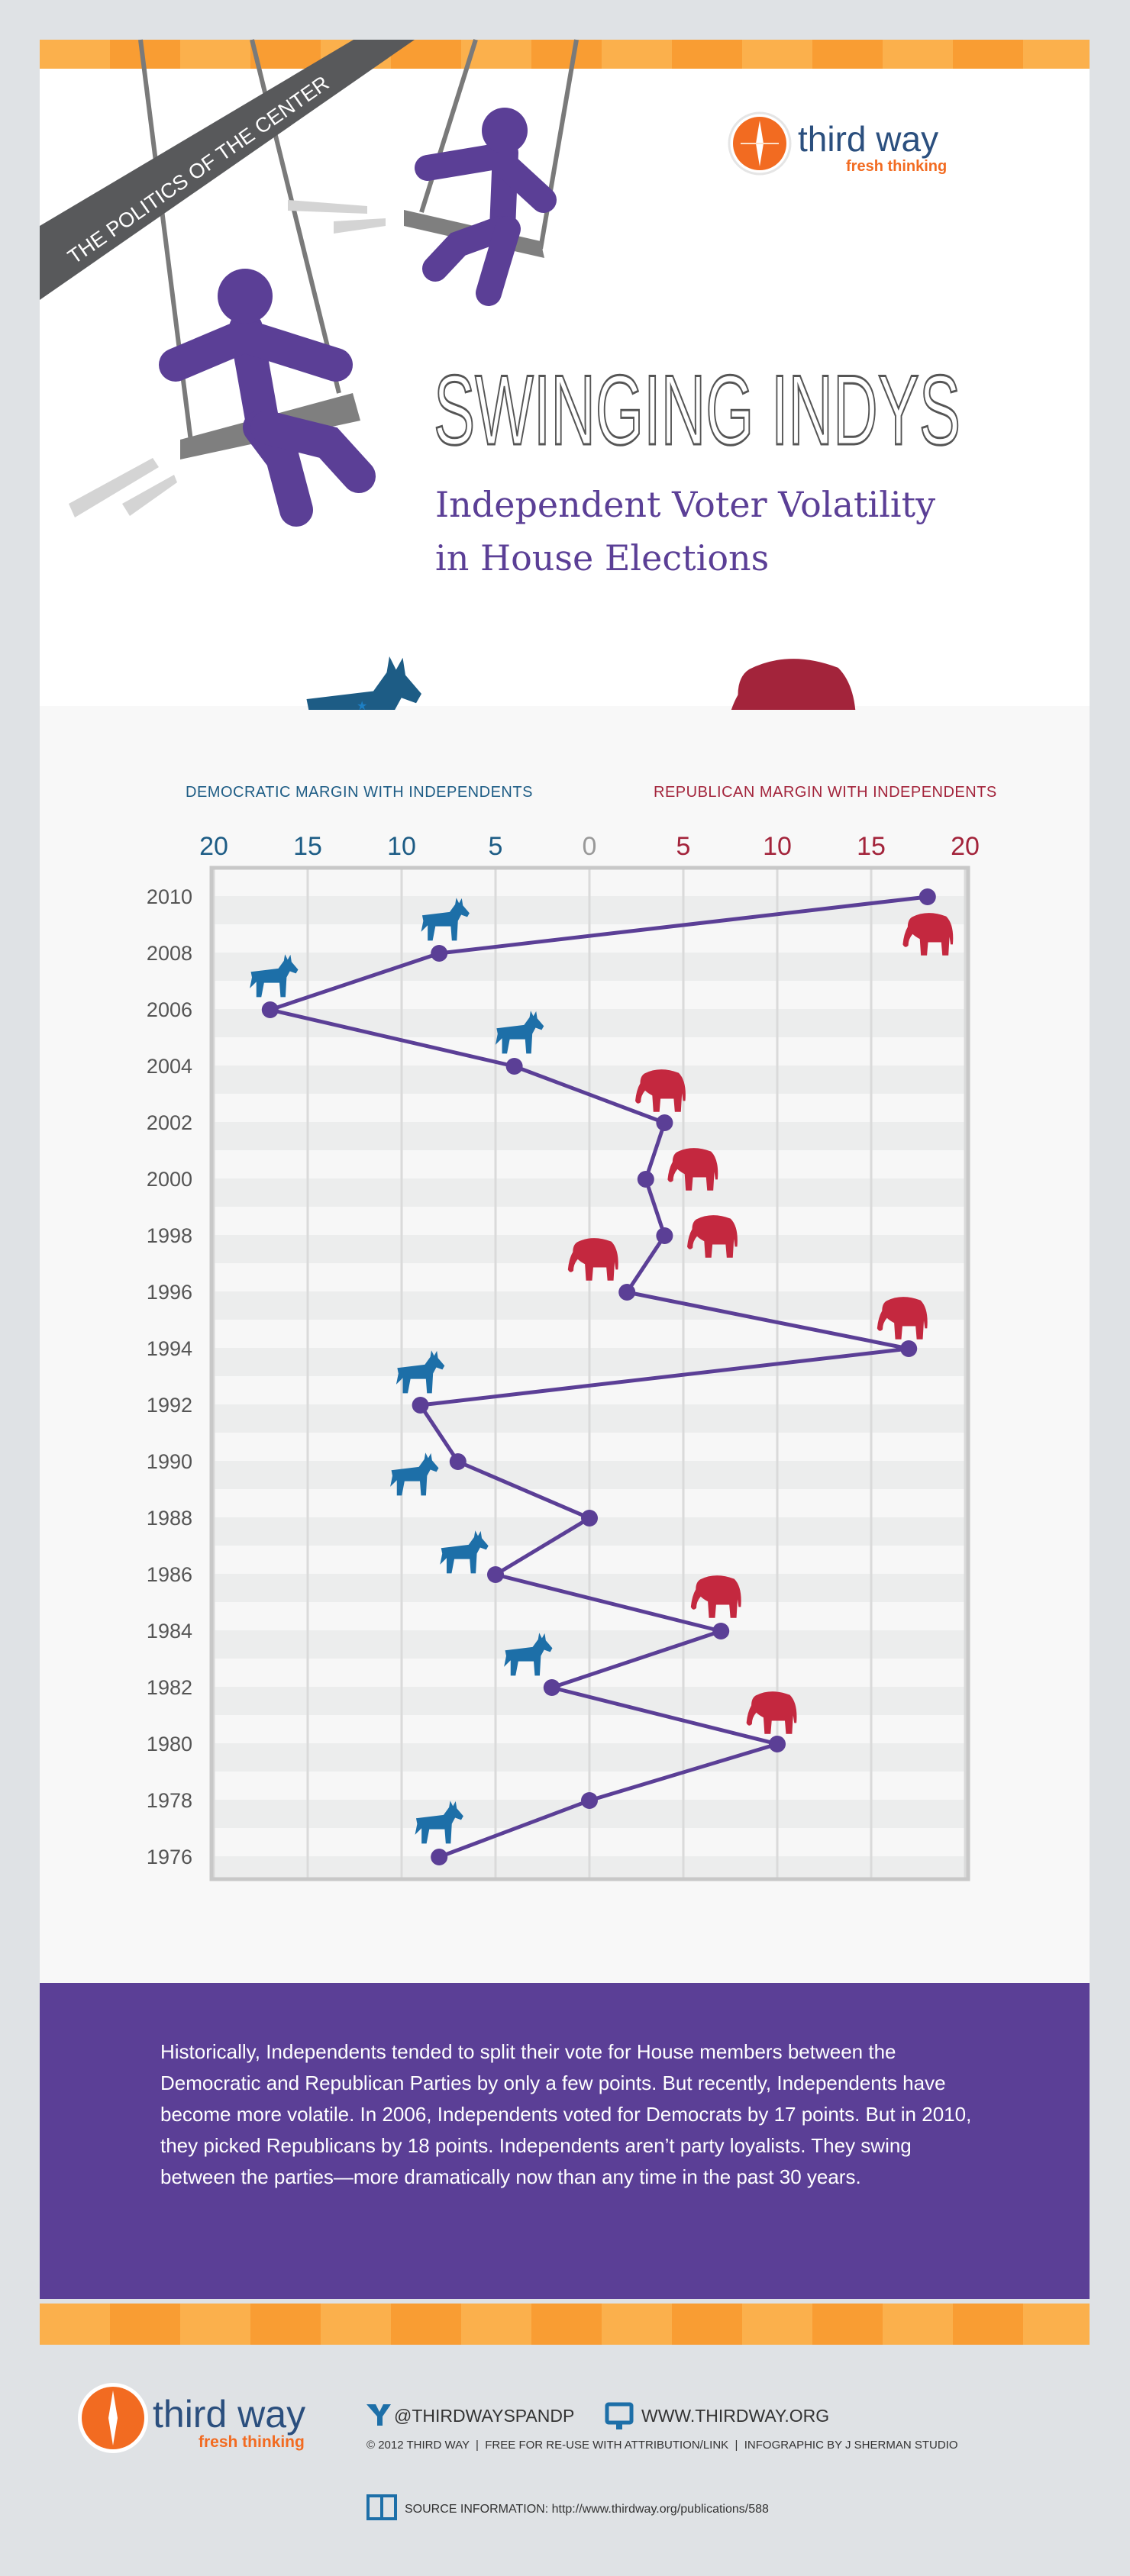 The image size is (1130, 2576). I want to click on year-label: 1980, so click(169, 1744).